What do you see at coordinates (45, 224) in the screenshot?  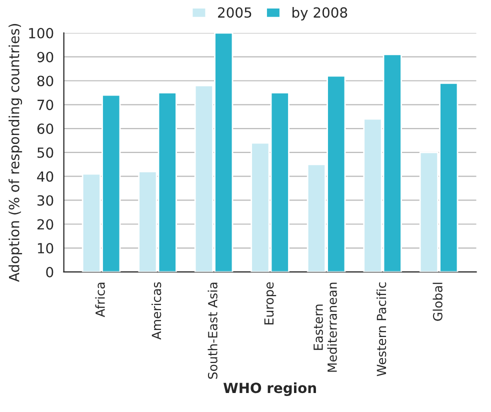 I see `y-tick-label: 20` at bounding box center [45, 224].